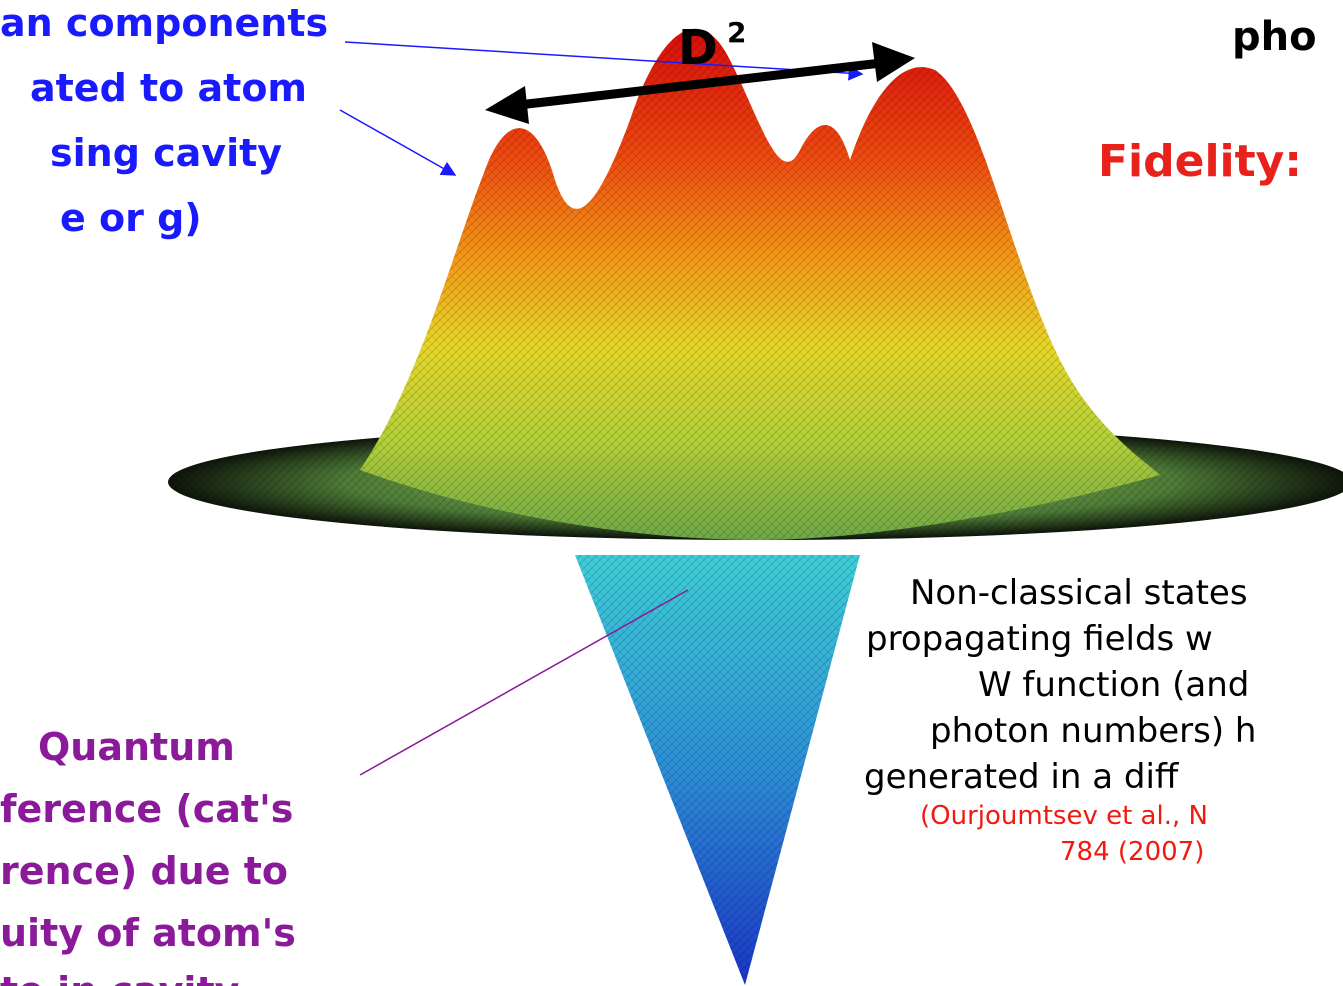 The image size is (1343, 986). Describe the element at coordinates (1113, 685) in the screenshot. I see `note-line: W function (and` at that location.